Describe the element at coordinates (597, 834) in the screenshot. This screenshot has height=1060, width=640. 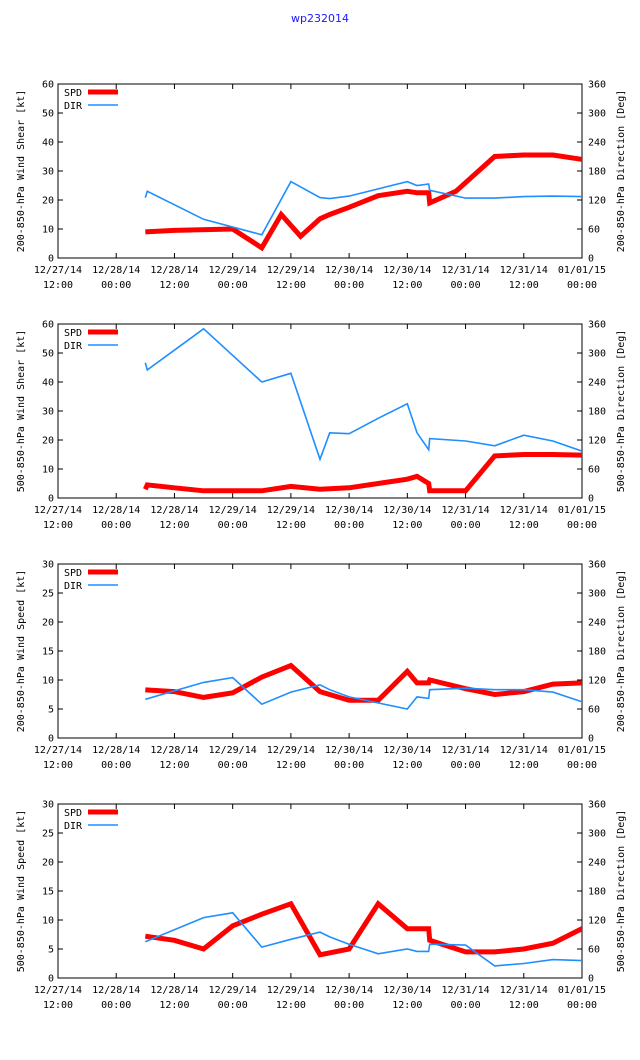
I see `y2-tick-label: 300` at that location.